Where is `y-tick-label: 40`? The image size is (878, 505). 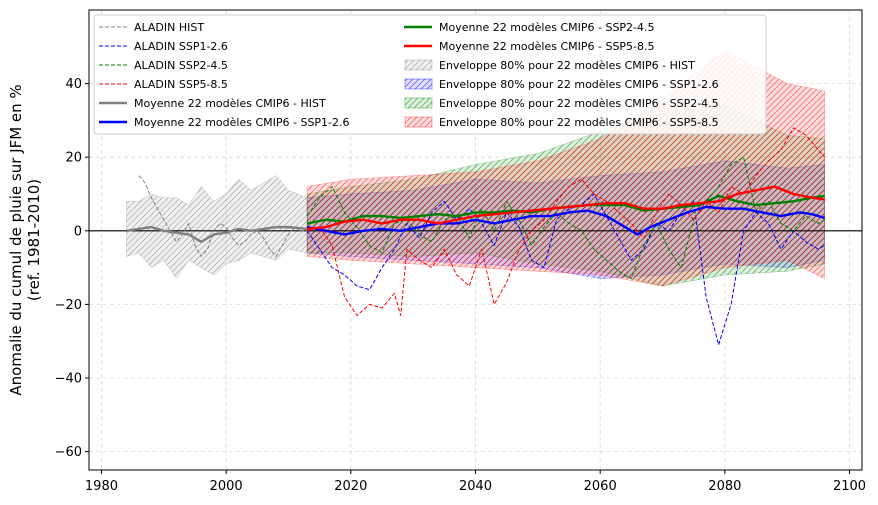 y-tick-label: 40 is located at coordinates (73, 84).